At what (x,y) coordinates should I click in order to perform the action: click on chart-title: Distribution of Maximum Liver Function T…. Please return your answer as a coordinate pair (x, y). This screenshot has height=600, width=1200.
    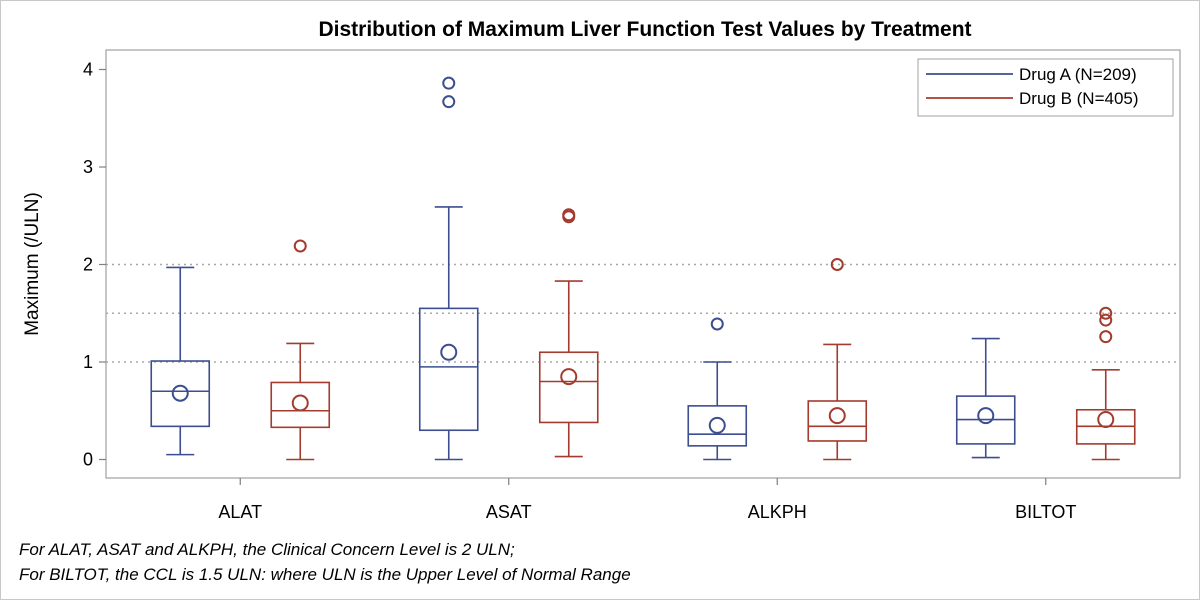
    Looking at the image, I should click on (644, 29).